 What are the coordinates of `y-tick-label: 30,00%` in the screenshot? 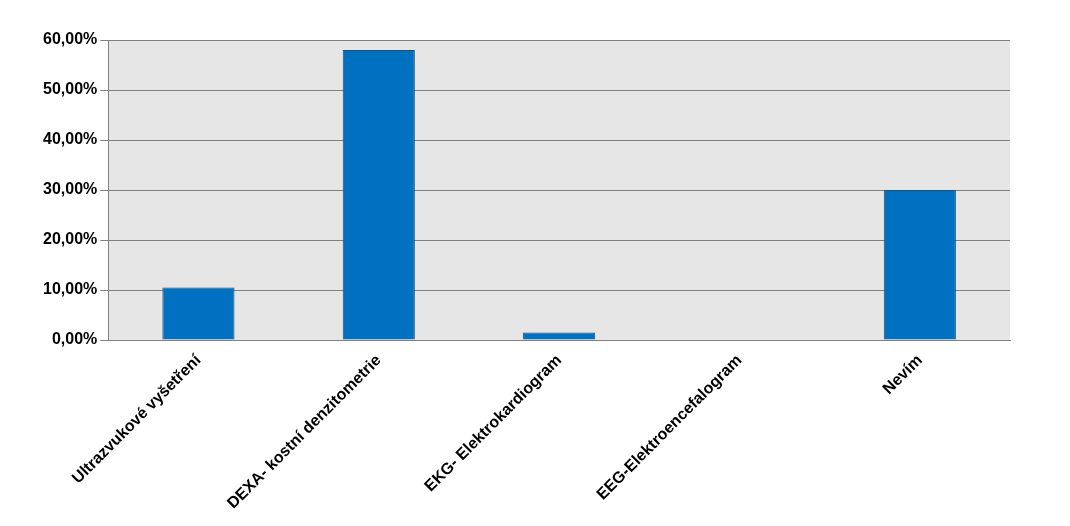 It's located at (70, 189).